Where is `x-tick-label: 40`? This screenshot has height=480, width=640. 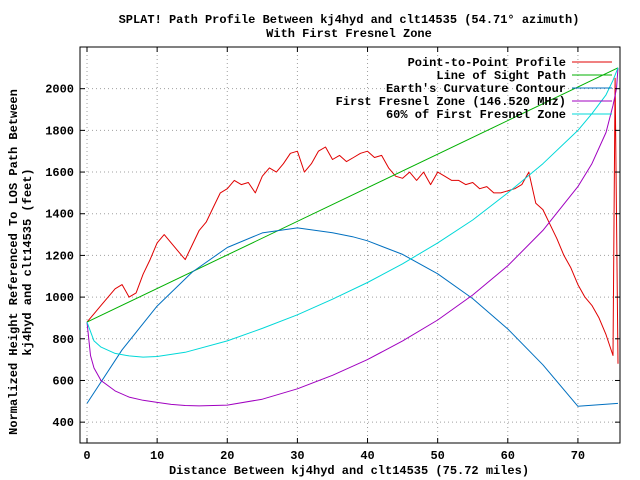
x-tick-label: 40 is located at coordinates (367, 456).